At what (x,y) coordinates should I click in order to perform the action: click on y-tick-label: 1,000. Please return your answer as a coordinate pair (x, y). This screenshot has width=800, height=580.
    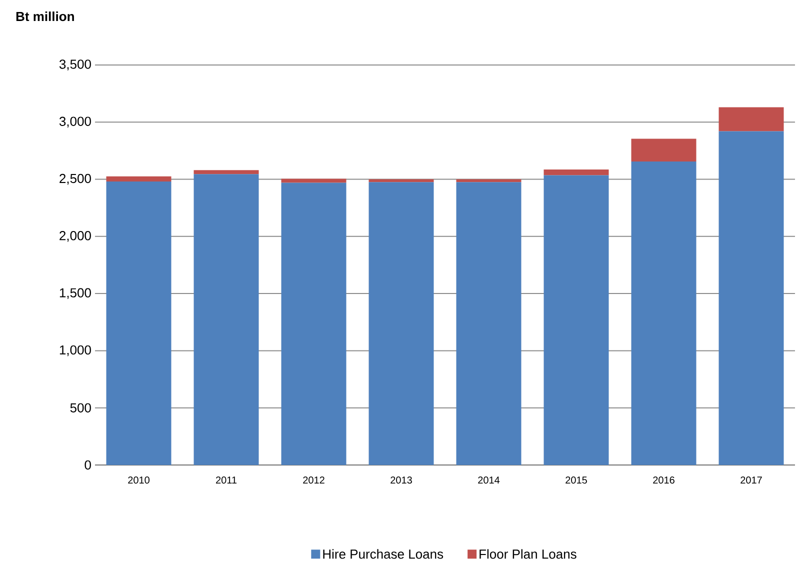
    Looking at the image, I should click on (75, 350).